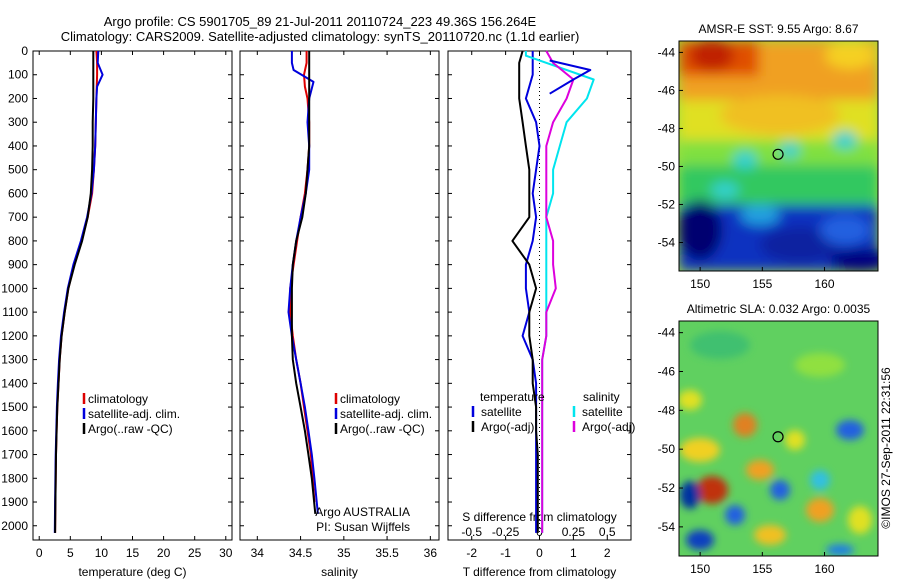  I want to click on depth-tick-label: 800, so click(18, 241).